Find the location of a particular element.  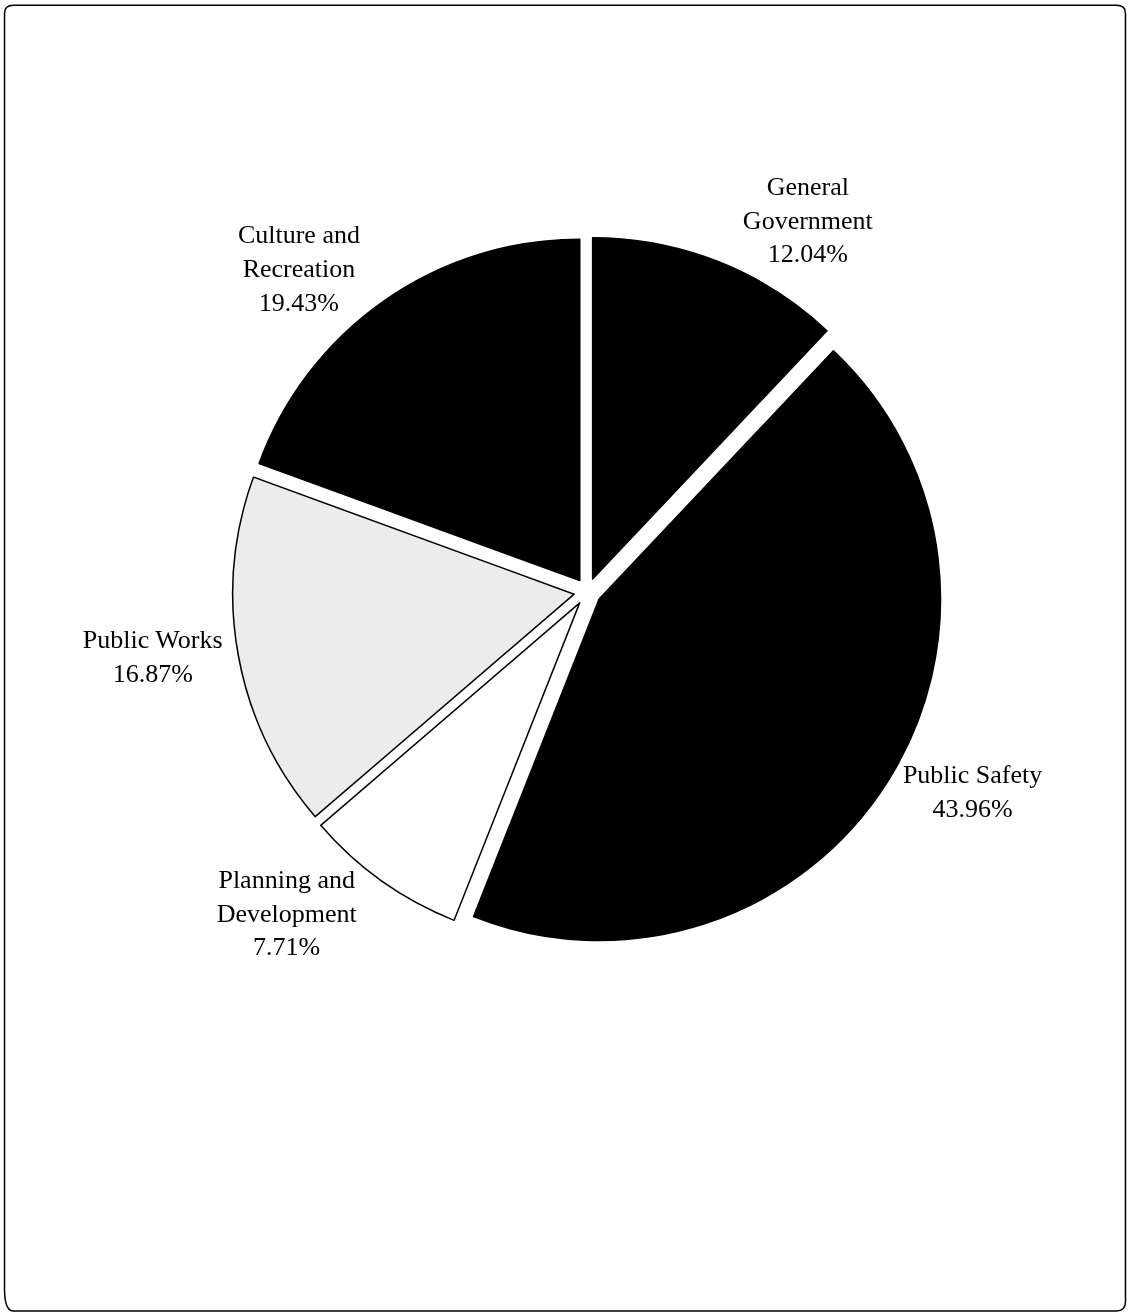

slice-label: Public Works is located at coordinates (152, 639).